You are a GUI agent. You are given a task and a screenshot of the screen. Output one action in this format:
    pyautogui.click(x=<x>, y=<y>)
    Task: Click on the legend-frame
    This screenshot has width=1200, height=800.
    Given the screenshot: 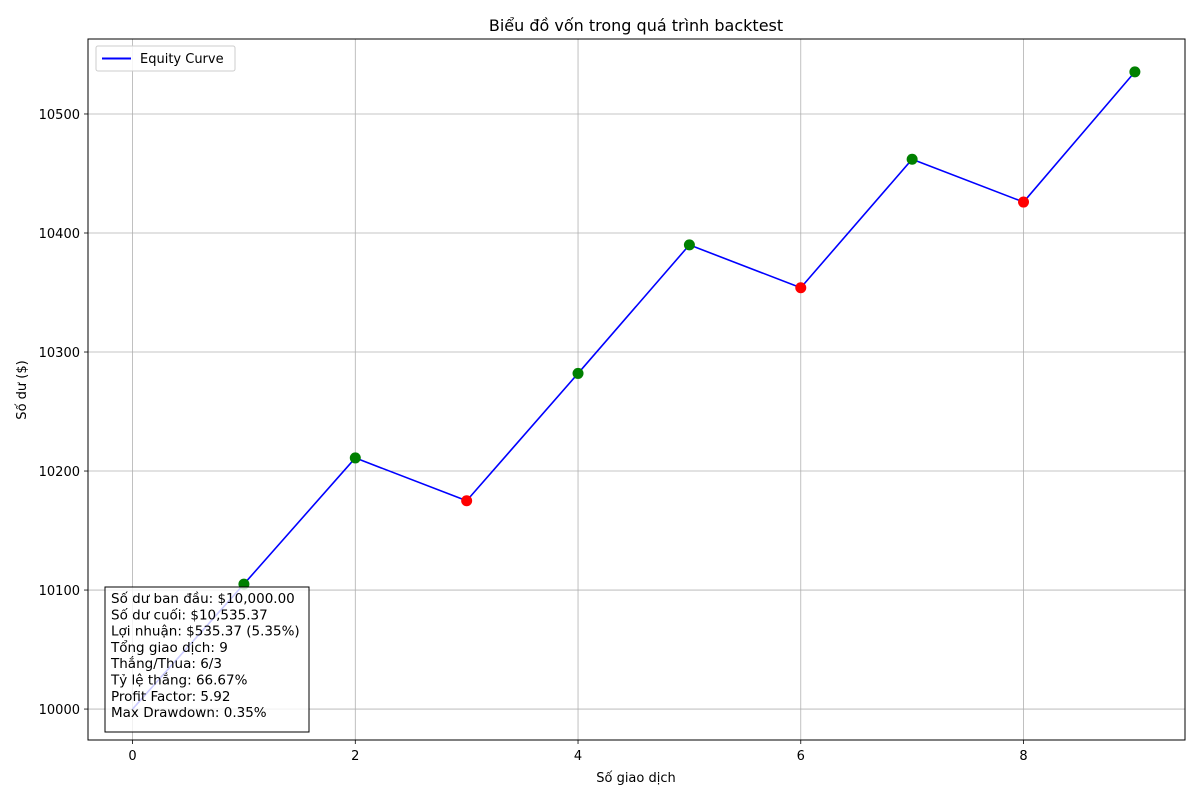 What is the action you would take?
    pyautogui.click(x=165, y=58)
    